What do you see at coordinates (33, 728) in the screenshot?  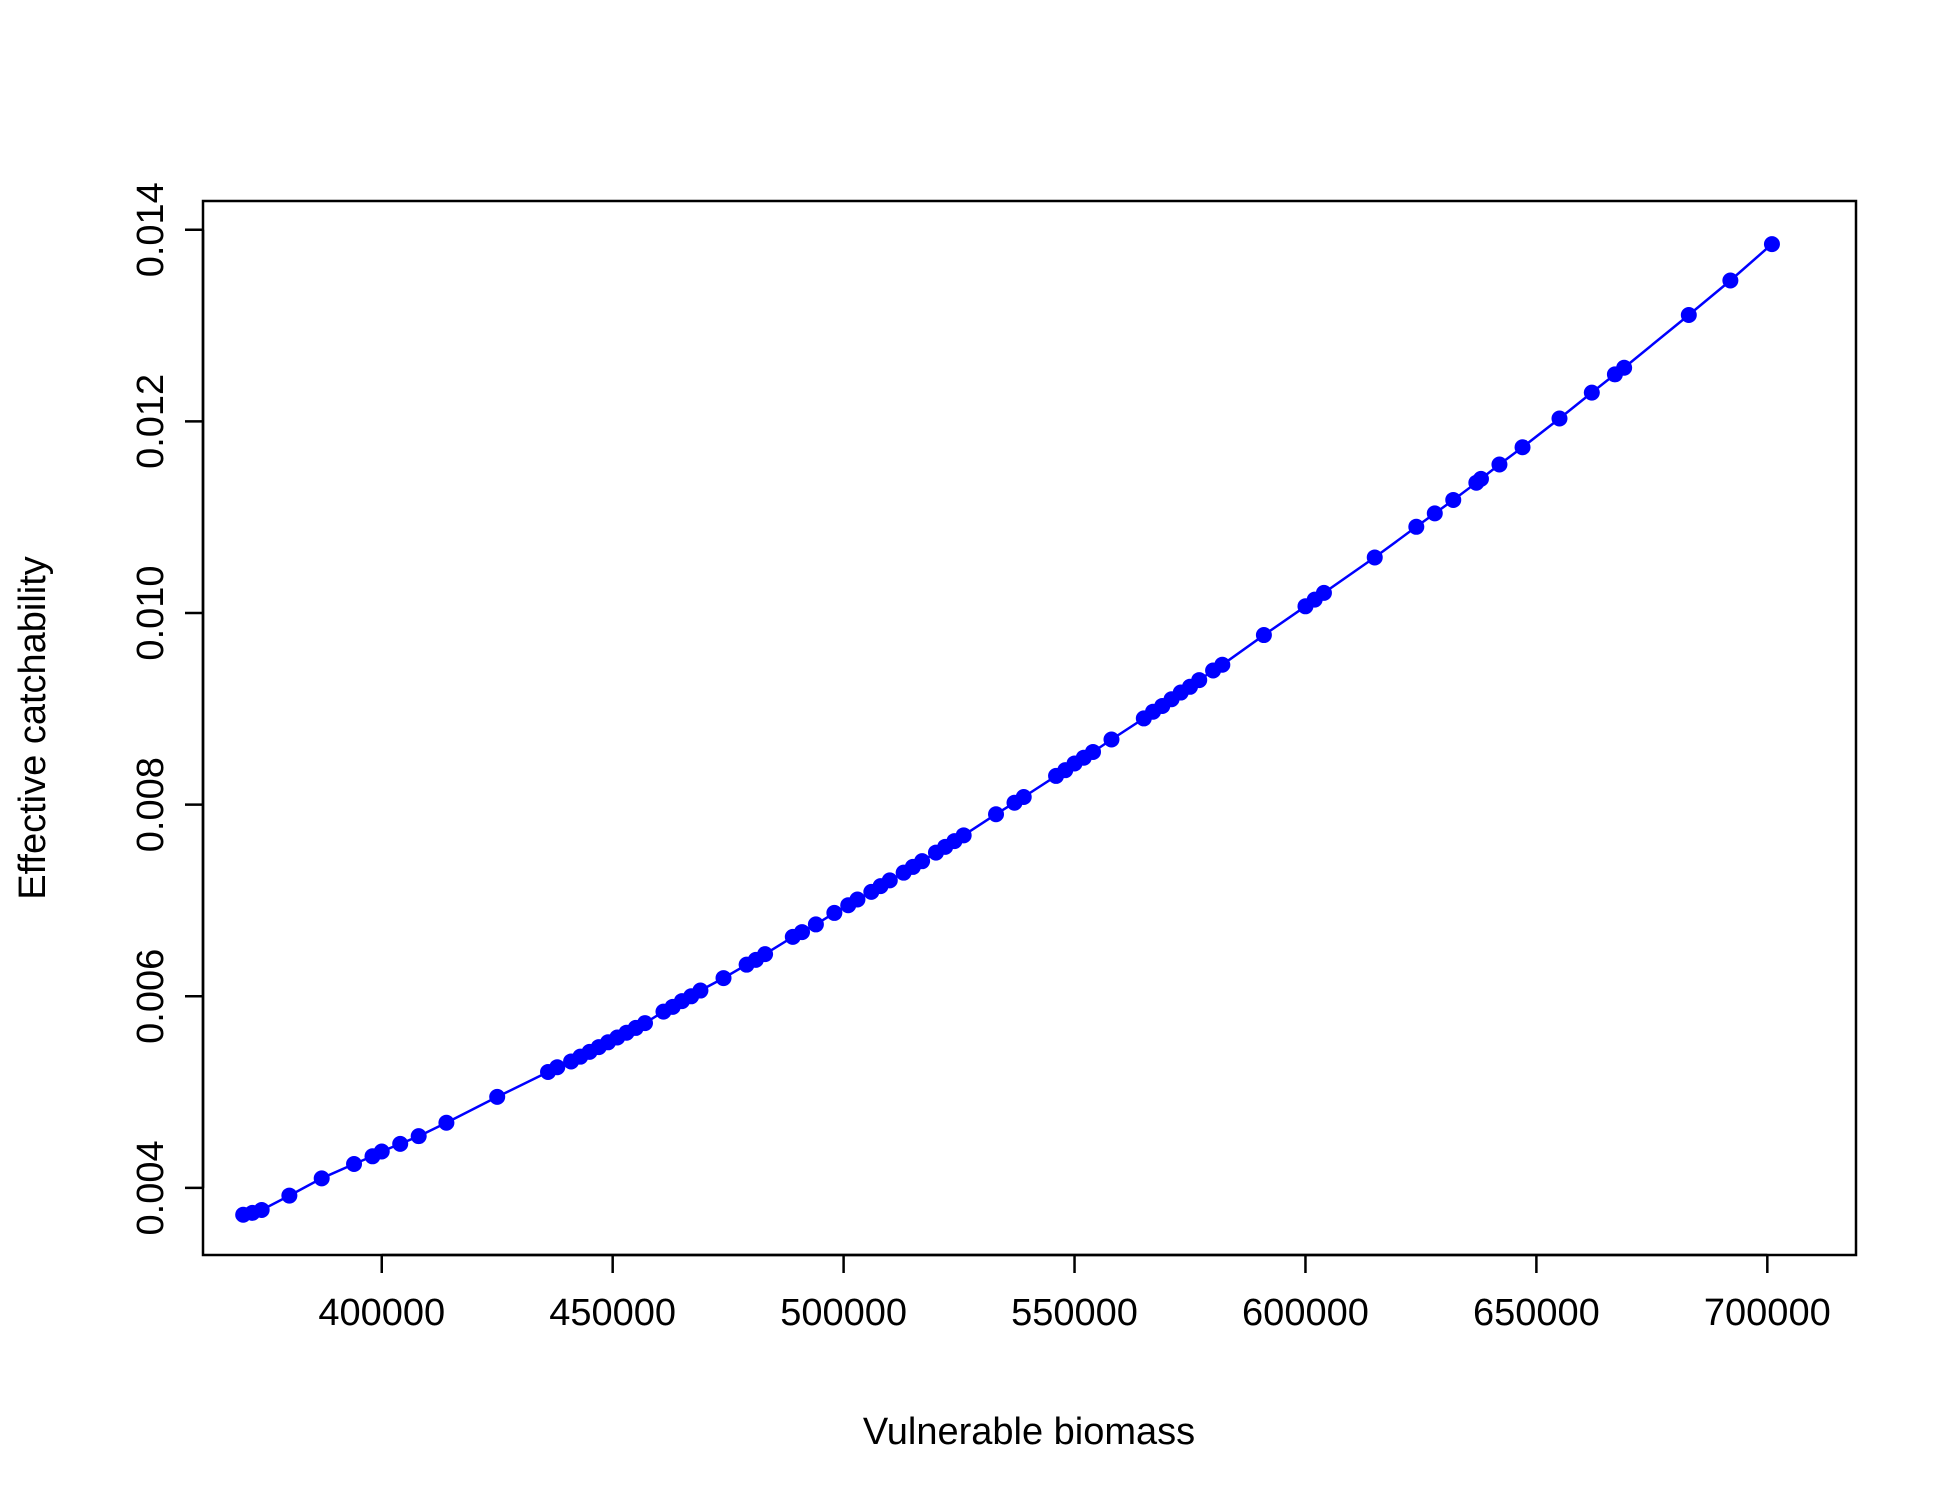 I see `y-axis-label: Effective catchability` at bounding box center [33, 728].